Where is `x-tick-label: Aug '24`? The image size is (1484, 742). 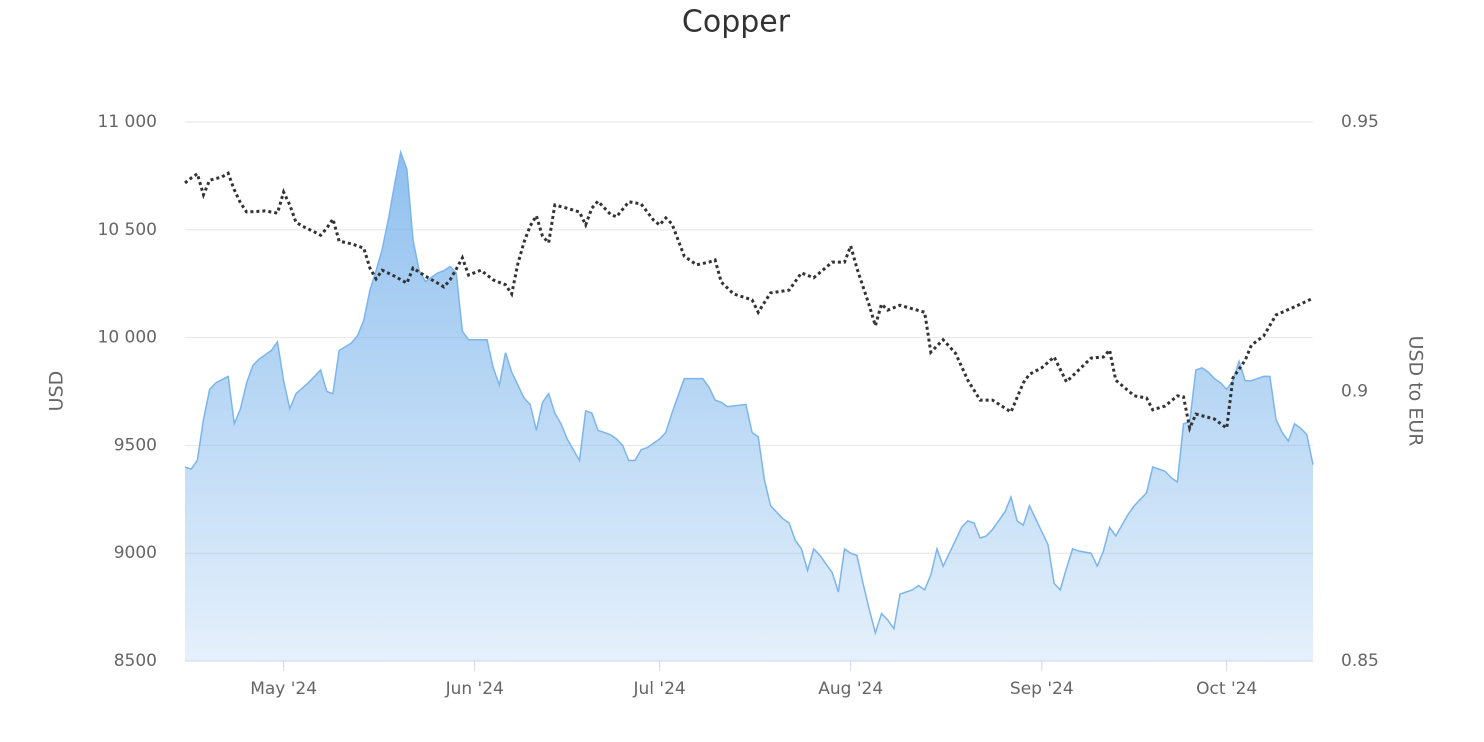 x-tick-label: Aug '24 is located at coordinates (850, 689).